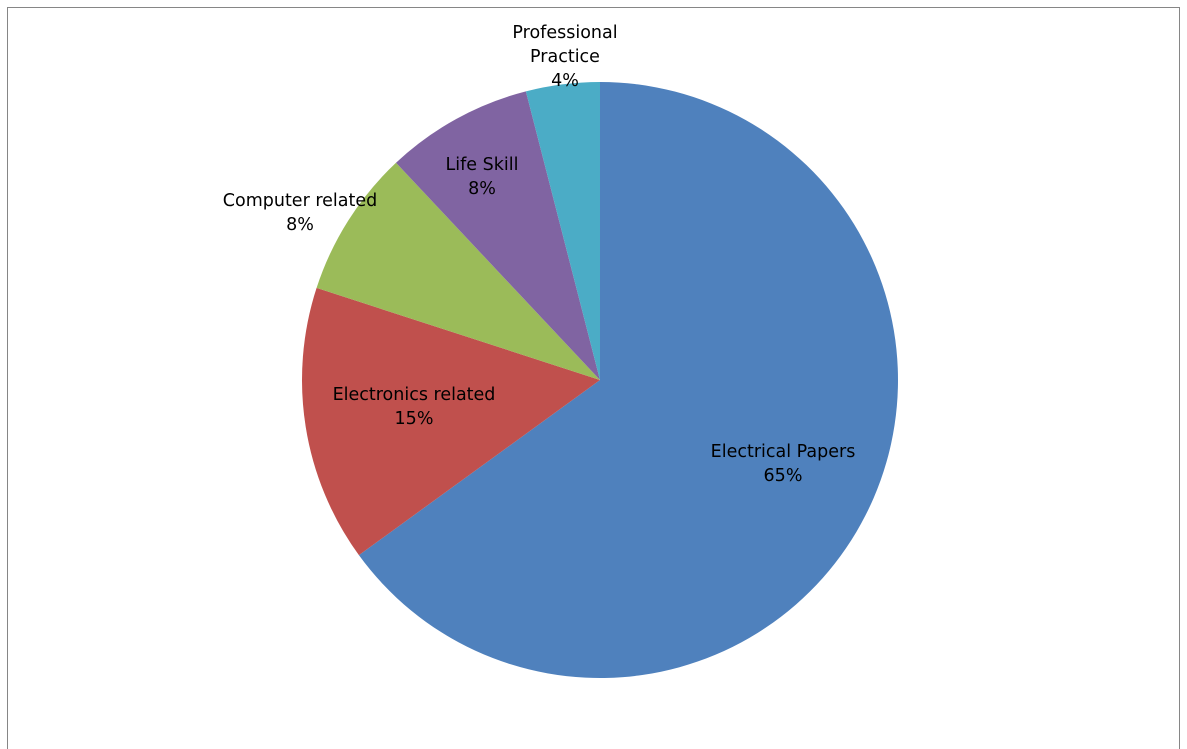 This screenshot has width=1187, height=749. I want to click on data-label-electronics-related: Electronics related 15%, so click(414, 407).